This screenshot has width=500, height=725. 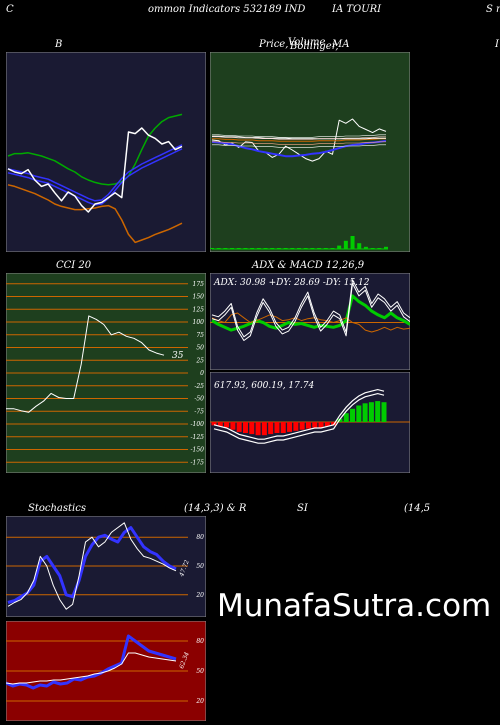 What do you see at coordinates (299, 418) in the screenshot?
I see `macd-signal-line` at bounding box center [299, 418].